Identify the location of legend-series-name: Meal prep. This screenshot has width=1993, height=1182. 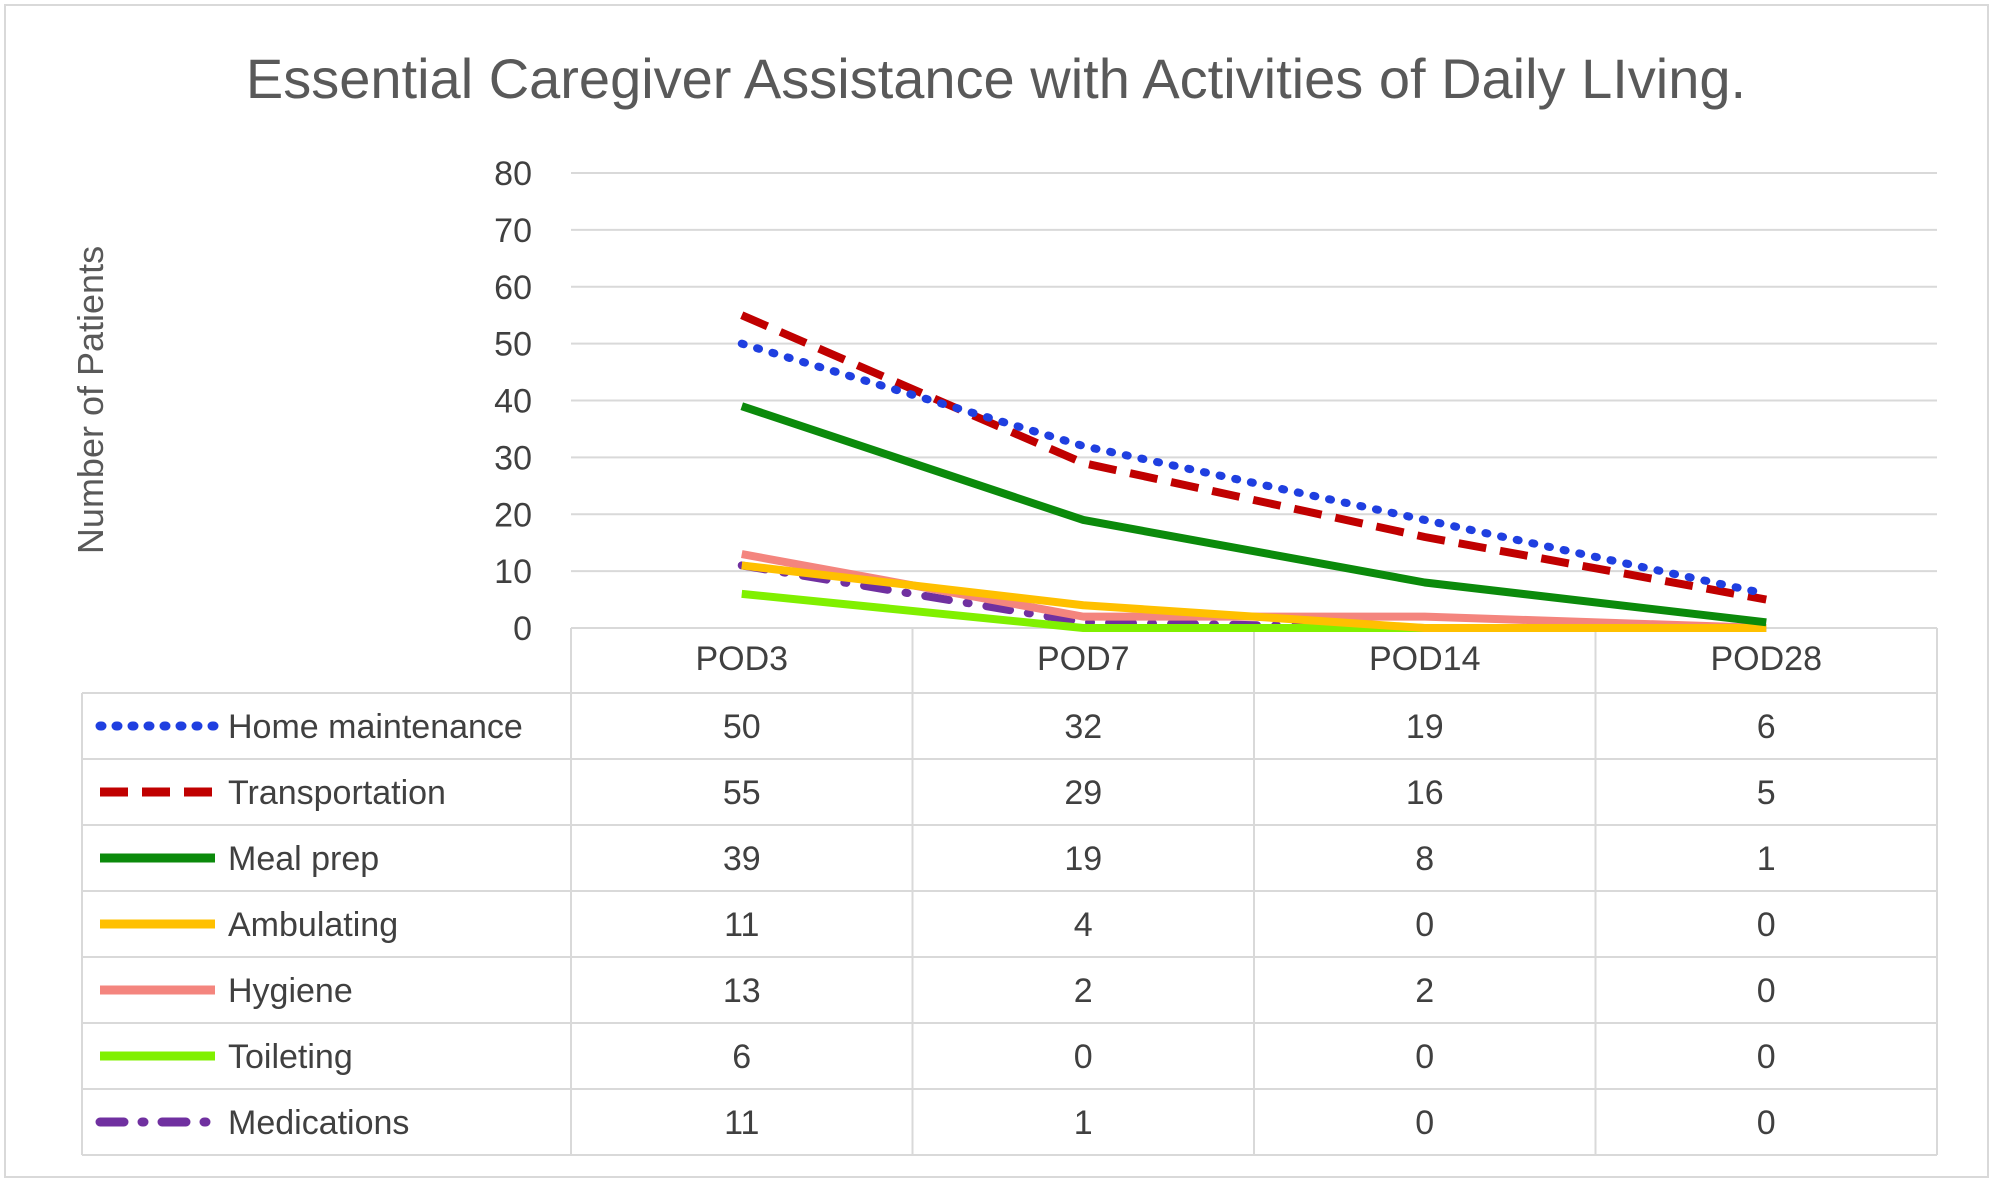
(303, 859).